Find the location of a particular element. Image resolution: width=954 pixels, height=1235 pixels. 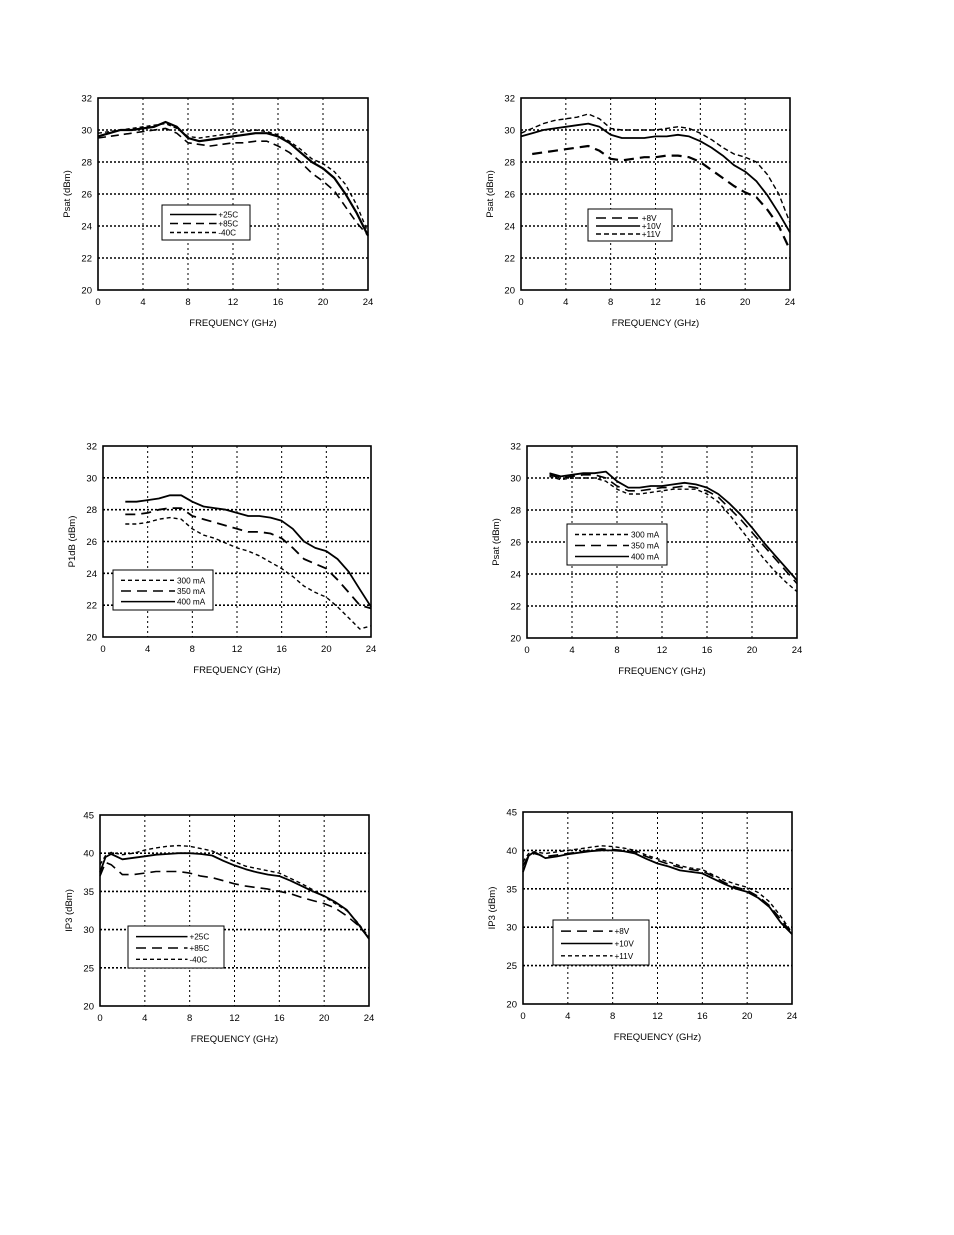

series-line-25c is located at coordinates (233, 178).